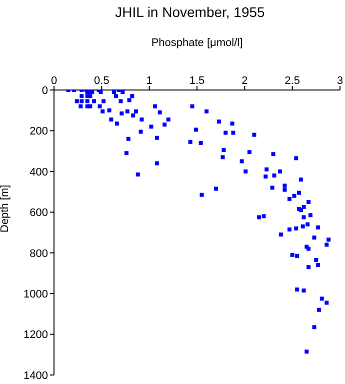 The width and height of the screenshot is (345, 384). I want to click on y-tick-label: 1400, so click(36, 376).